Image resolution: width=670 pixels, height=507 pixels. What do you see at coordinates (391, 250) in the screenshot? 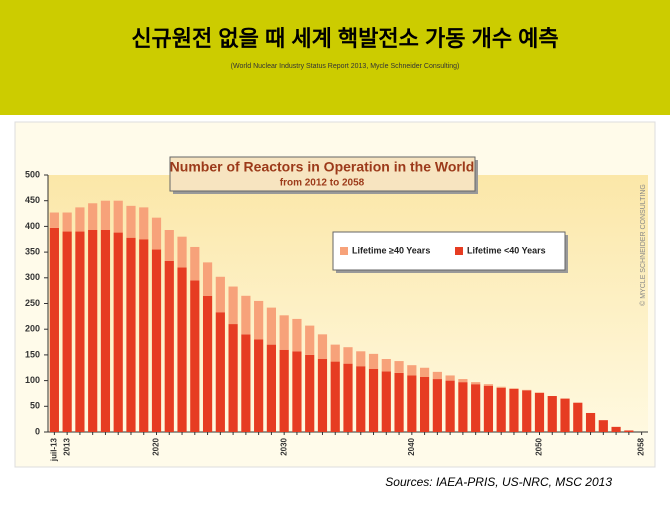
I see `legend-label: Lifetime ≥40 Years` at bounding box center [391, 250].